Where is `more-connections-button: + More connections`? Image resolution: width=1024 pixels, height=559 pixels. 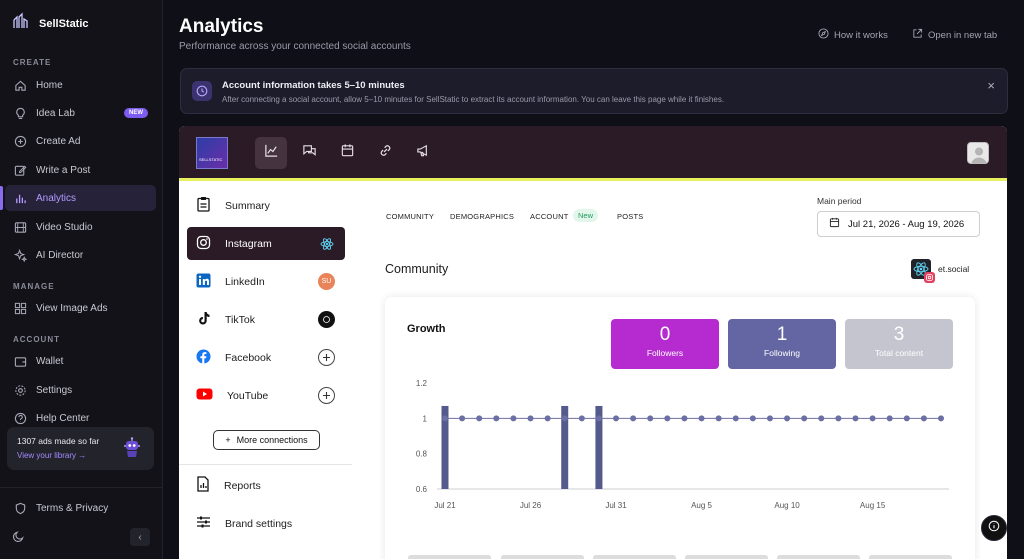
more-connections-button: + More connections is located at coordinates (266, 440).